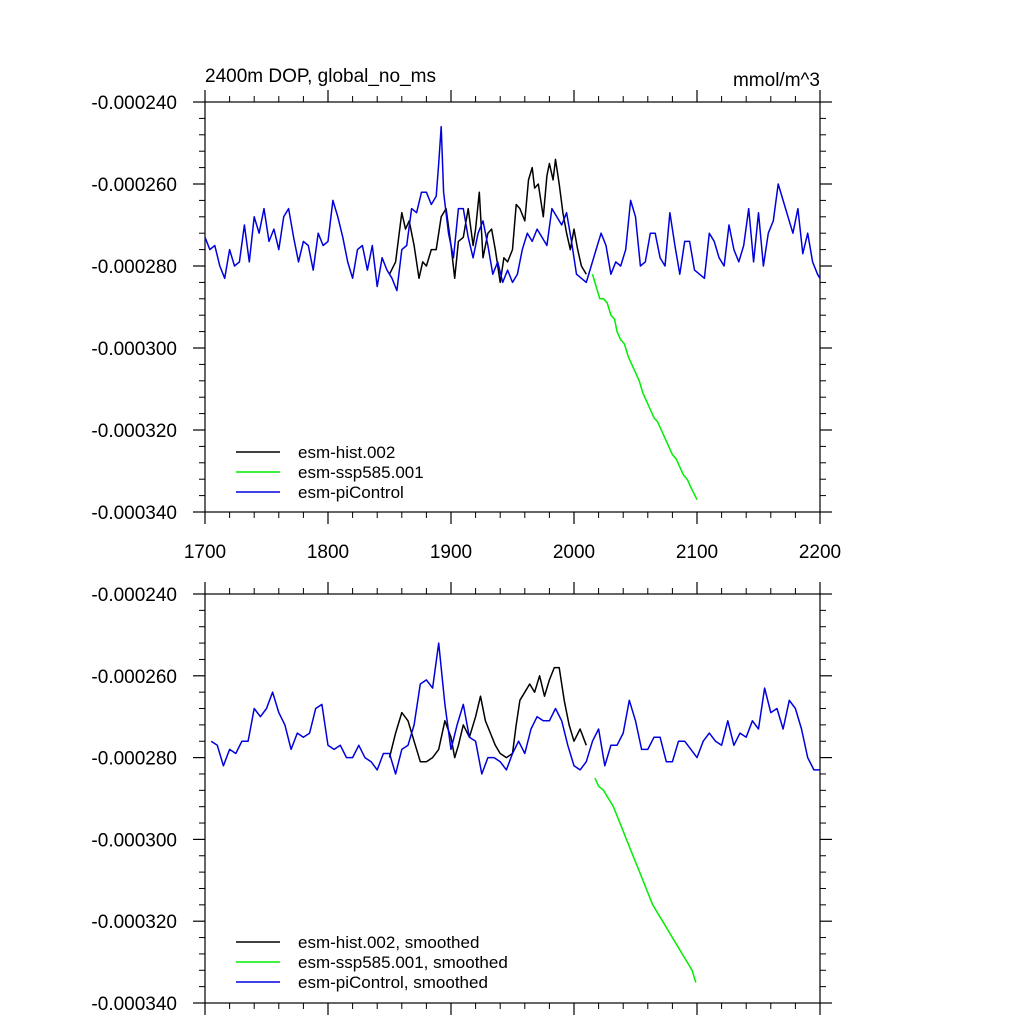 This screenshot has height=1024, width=1024. Describe the element at coordinates (388, 942) in the screenshot. I see `legend-label: esm-hist.002, smoothed` at that location.